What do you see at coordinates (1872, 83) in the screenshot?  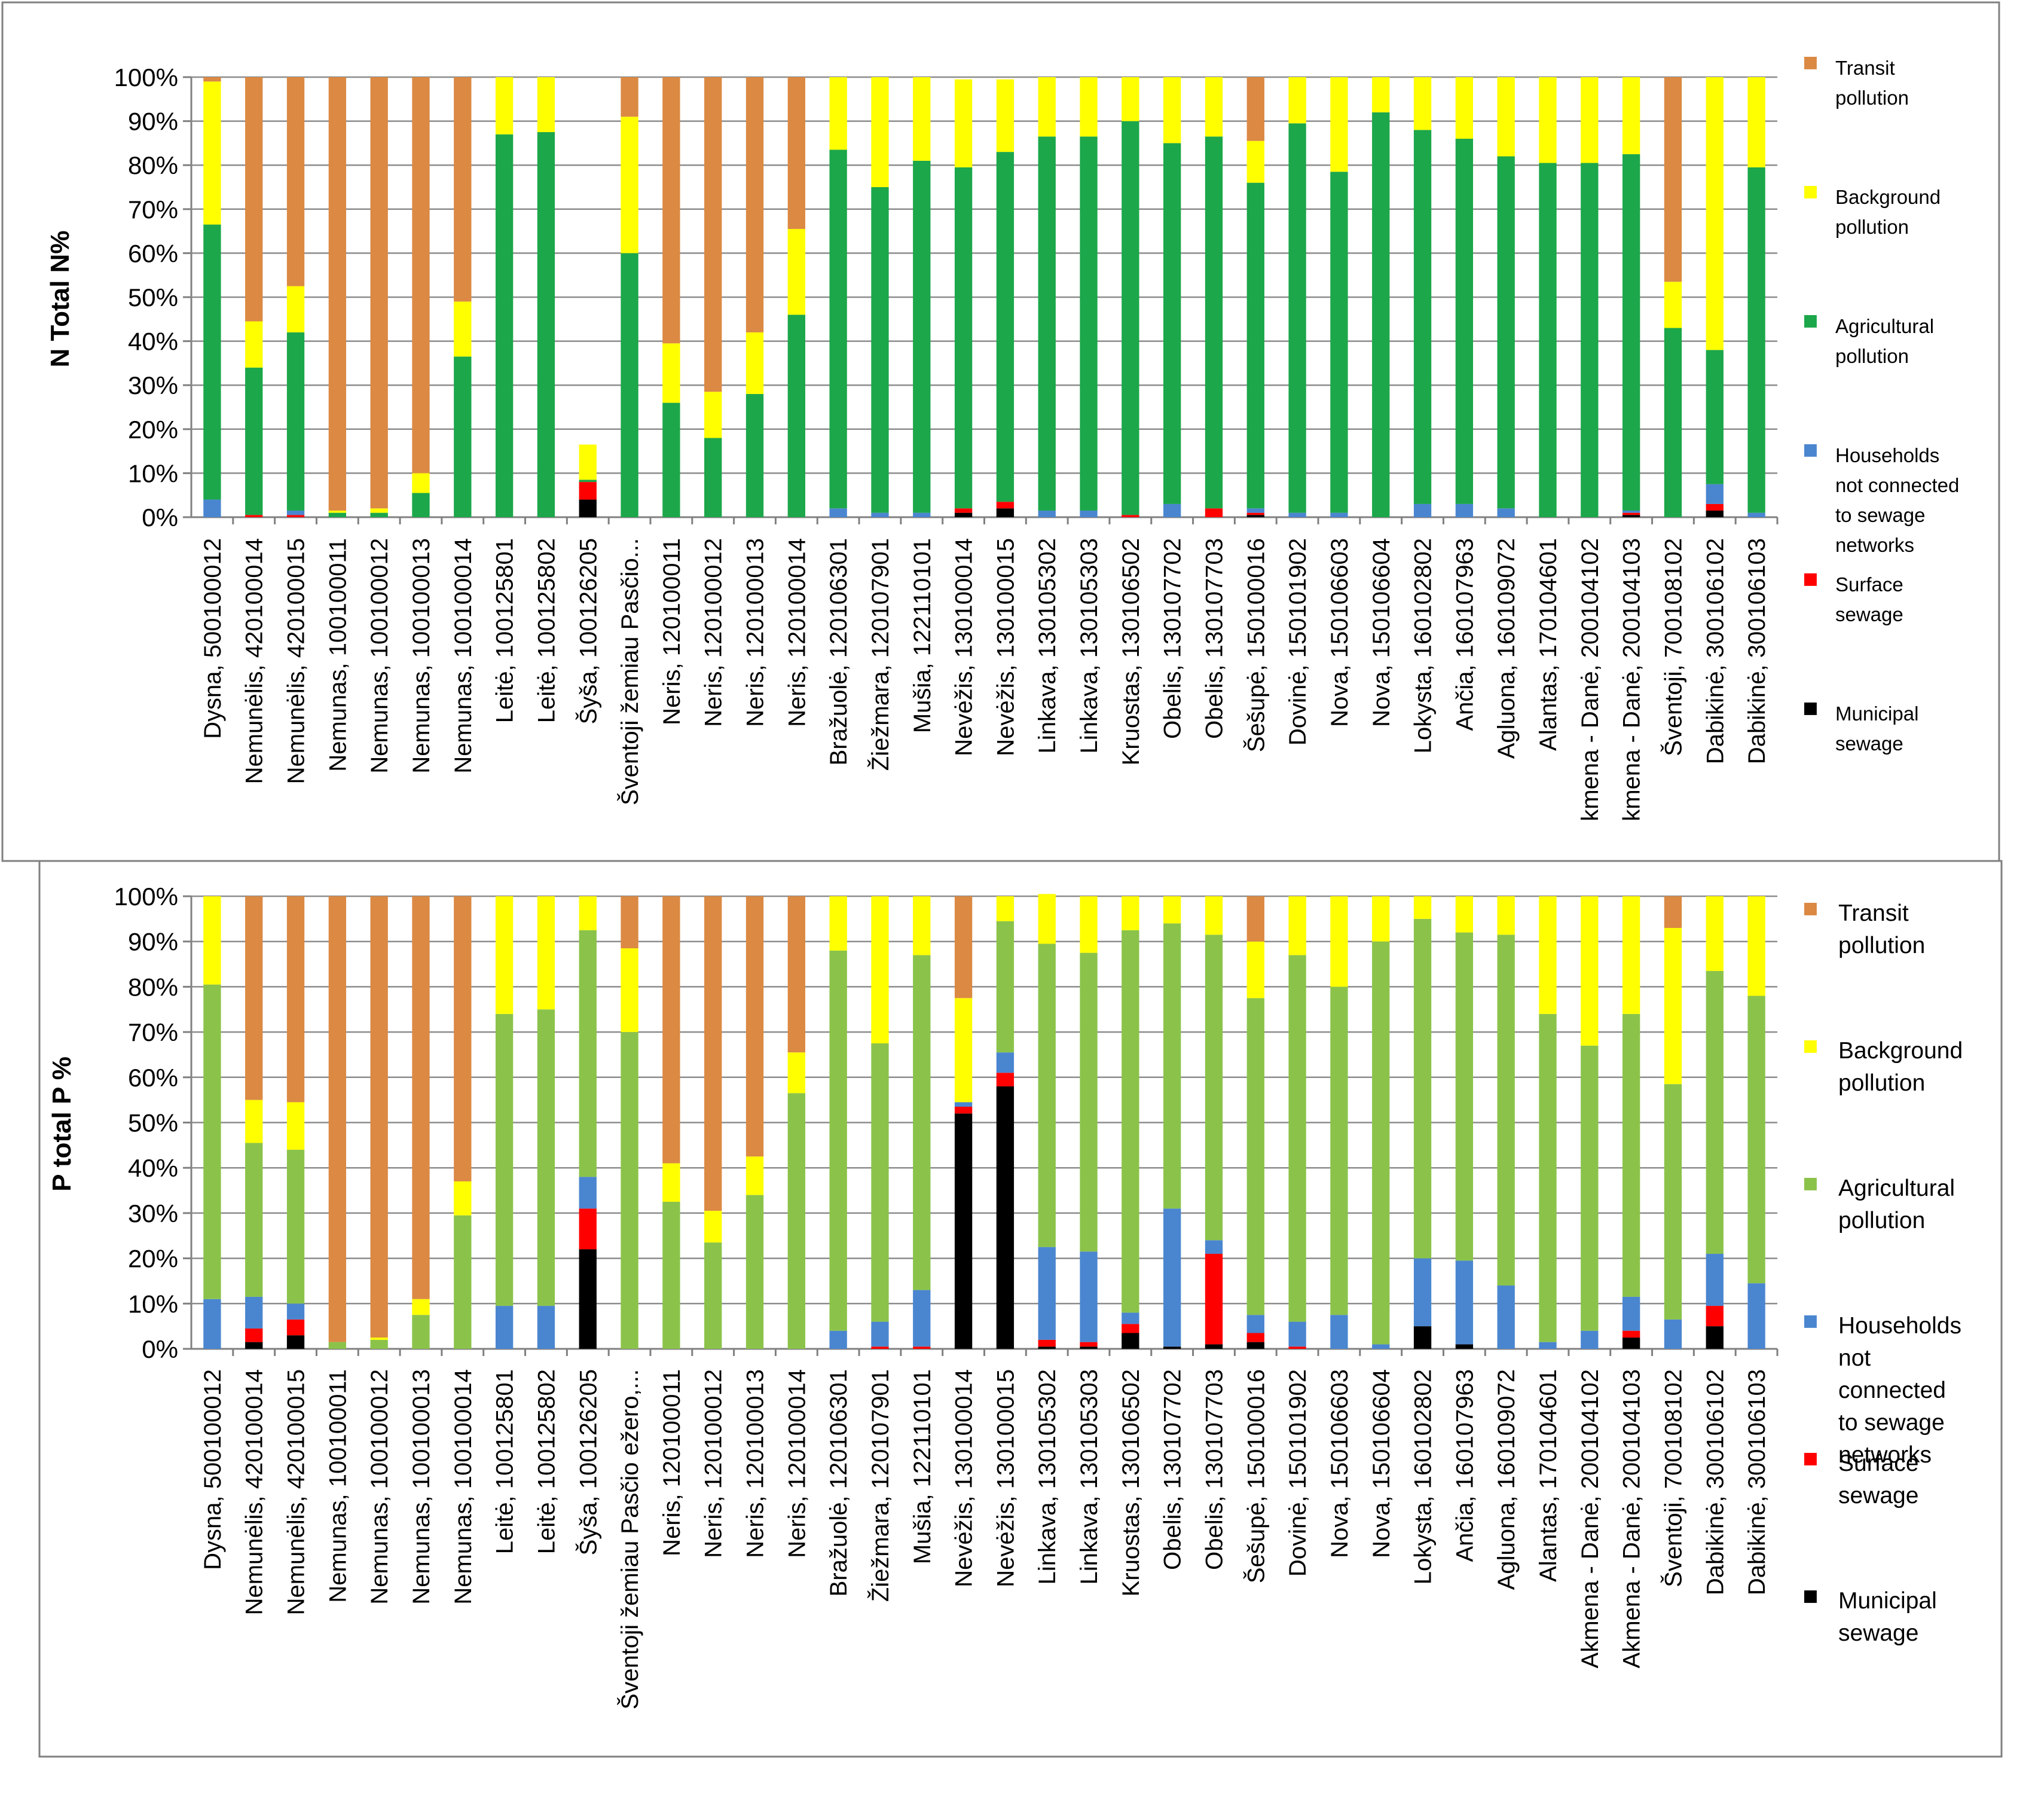 I see `legend-label: Transit pollution` at bounding box center [1872, 83].